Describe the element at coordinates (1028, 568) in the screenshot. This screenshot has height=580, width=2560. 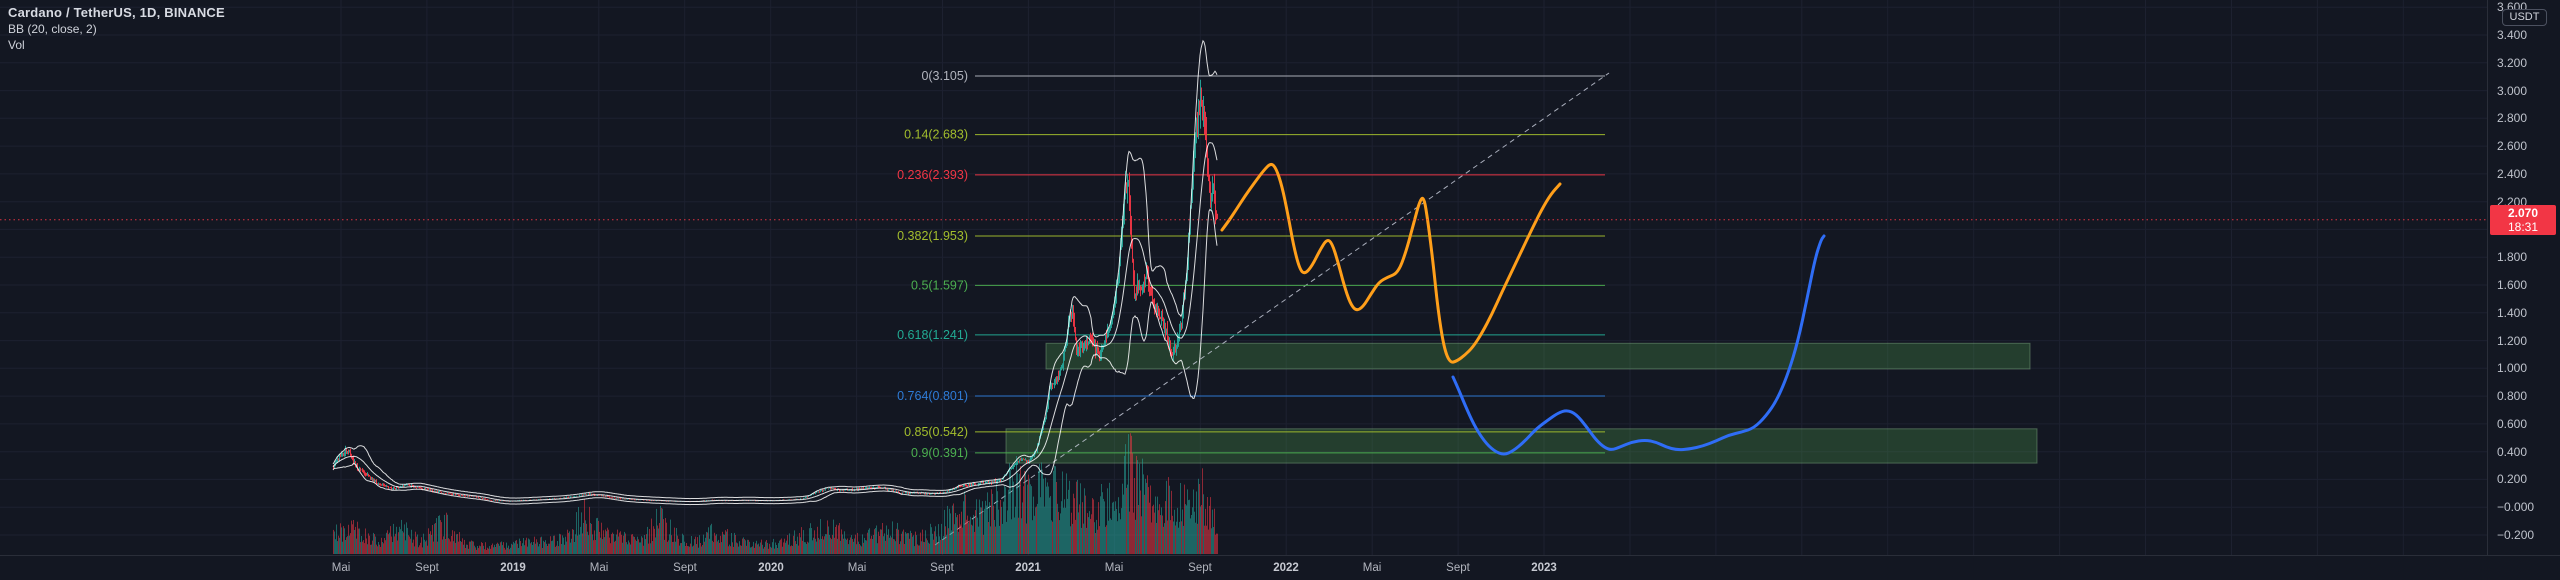
I see `time-label-year: 2021` at that location.